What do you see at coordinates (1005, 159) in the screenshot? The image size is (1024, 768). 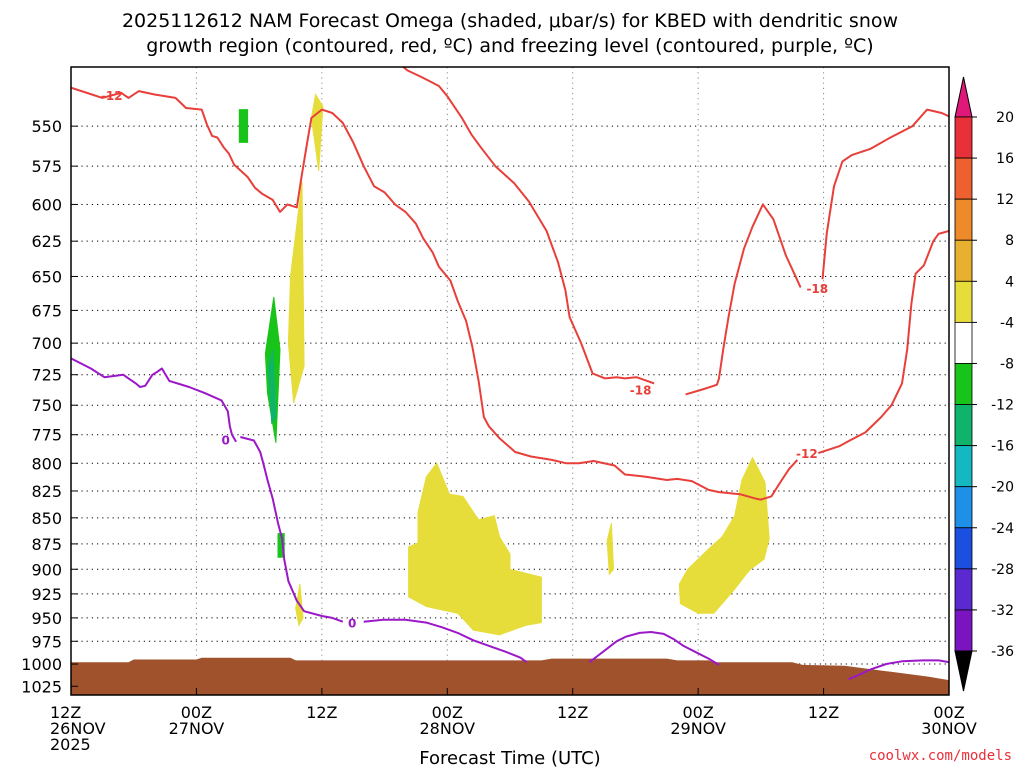 I see `colorbar-tick-label: 16` at bounding box center [1005, 159].